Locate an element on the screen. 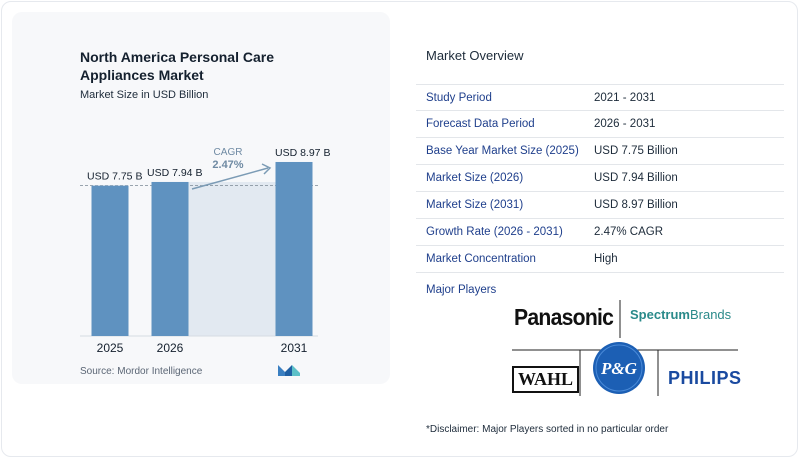  pg-logo-text: P&G is located at coordinates (619, 368).